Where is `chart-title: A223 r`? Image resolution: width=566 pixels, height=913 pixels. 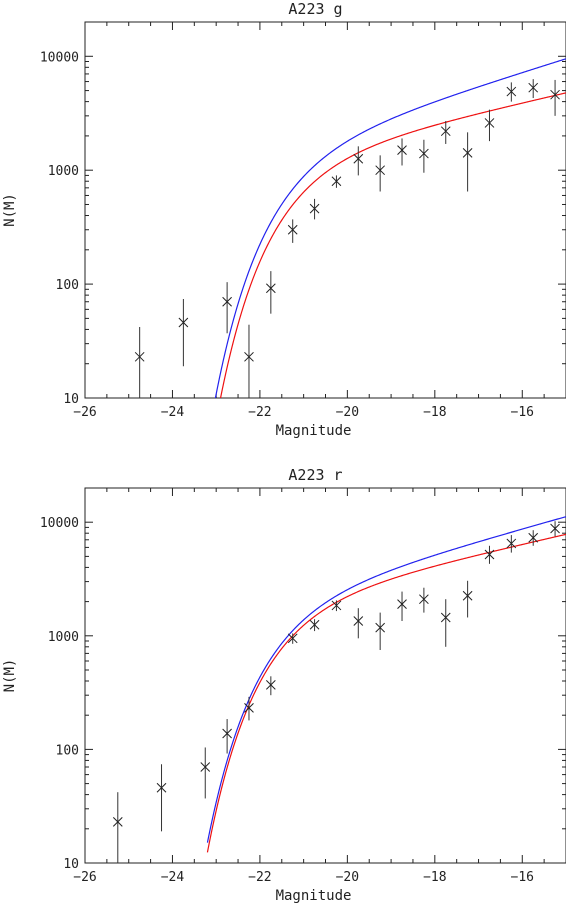 chart-title: A223 r is located at coordinates (315, 475).